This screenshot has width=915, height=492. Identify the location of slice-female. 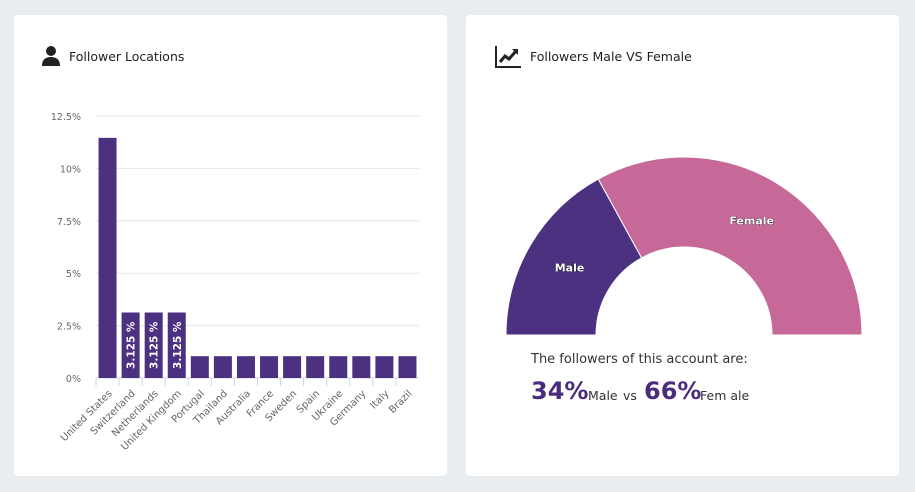
(730, 246).